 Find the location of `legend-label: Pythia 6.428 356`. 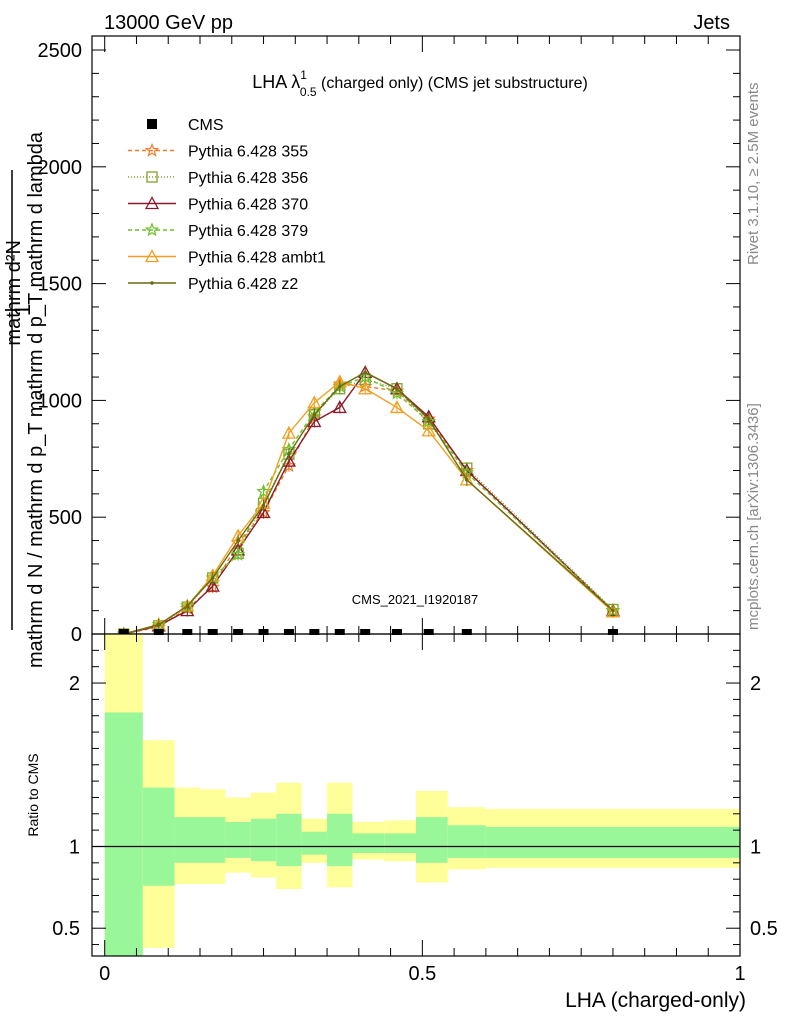

legend-label: Pythia 6.428 356 is located at coordinates (248, 178).